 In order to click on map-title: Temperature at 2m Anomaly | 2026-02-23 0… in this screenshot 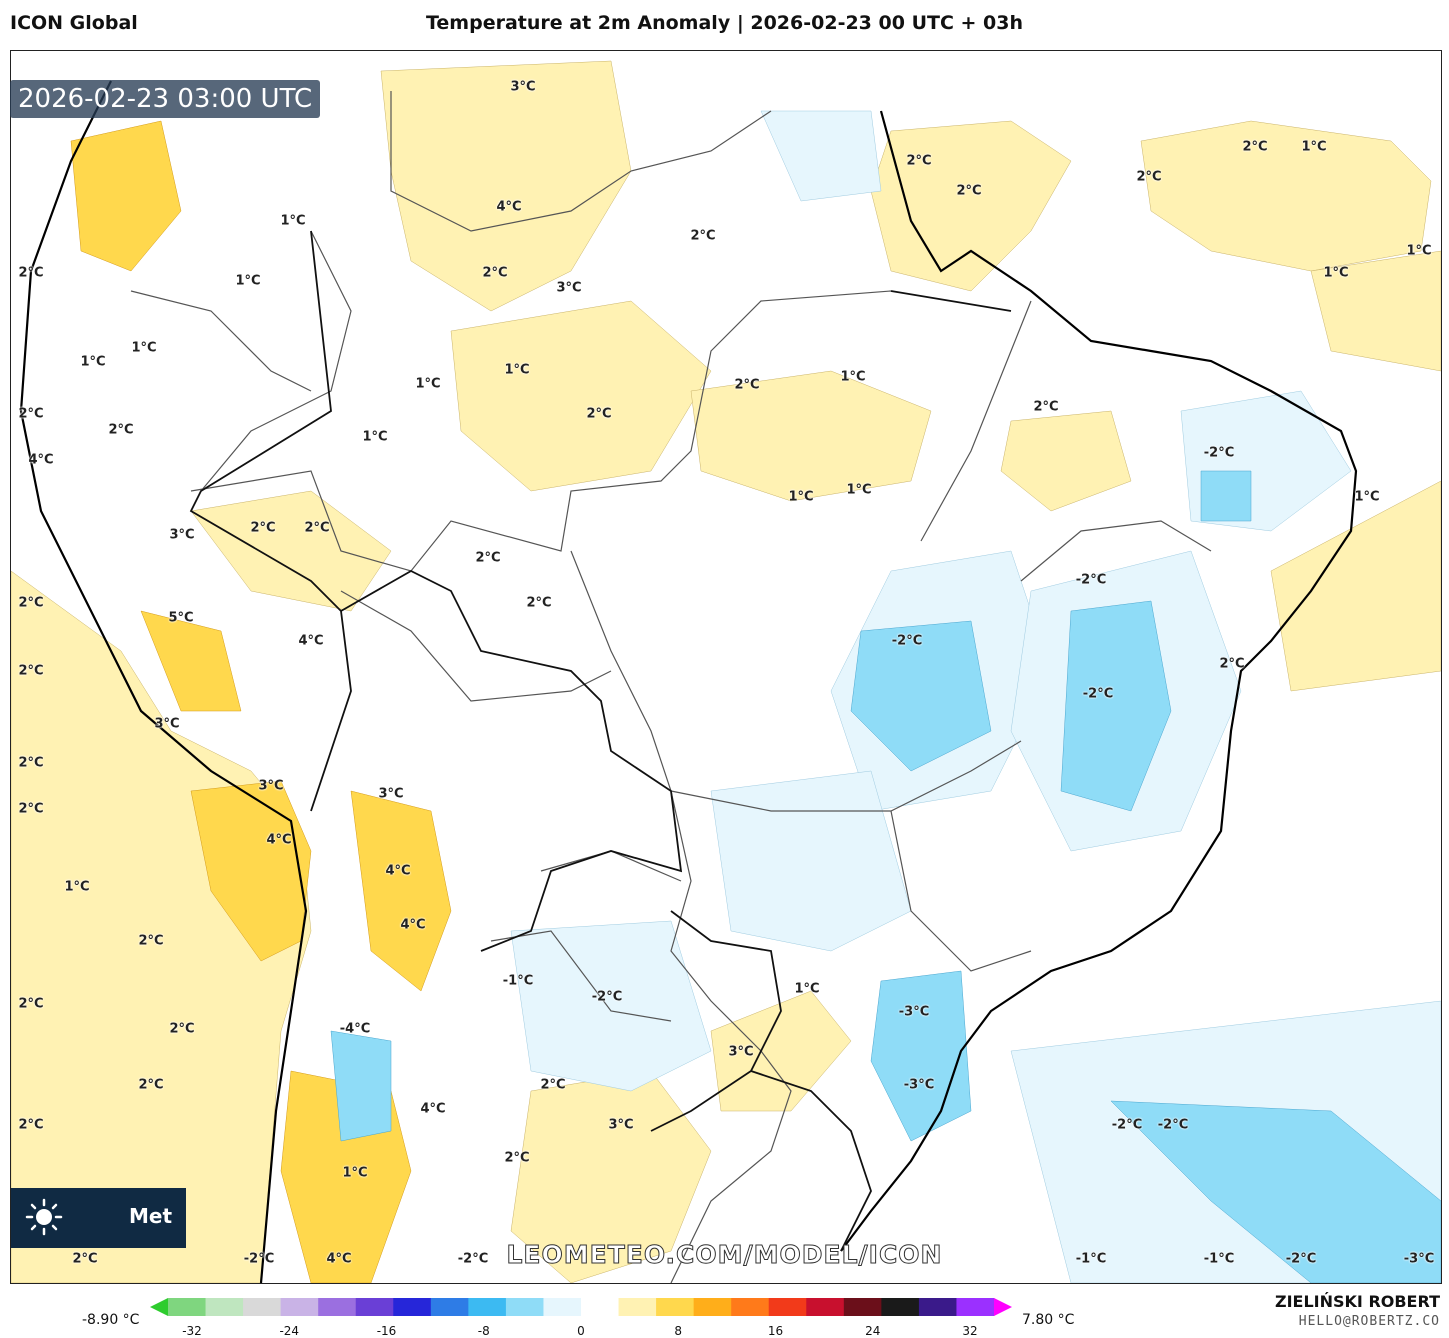, I will do `click(724, 23)`.